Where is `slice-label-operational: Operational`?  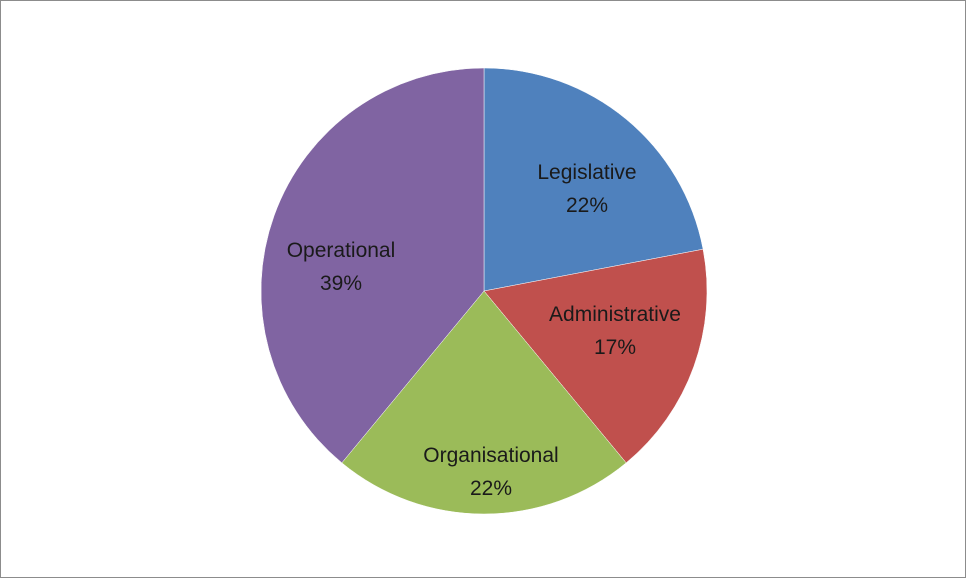 slice-label-operational: Operational is located at coordinates (341, 250).